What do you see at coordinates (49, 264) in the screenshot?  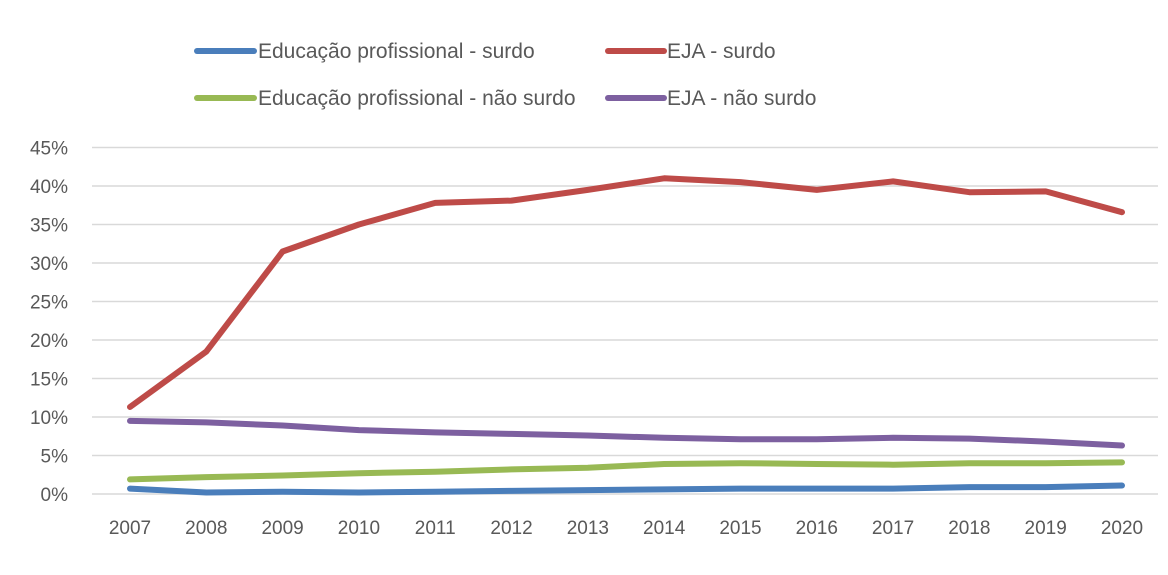 I see `y-tick-label: 30%` at bounding box center [49, 264].